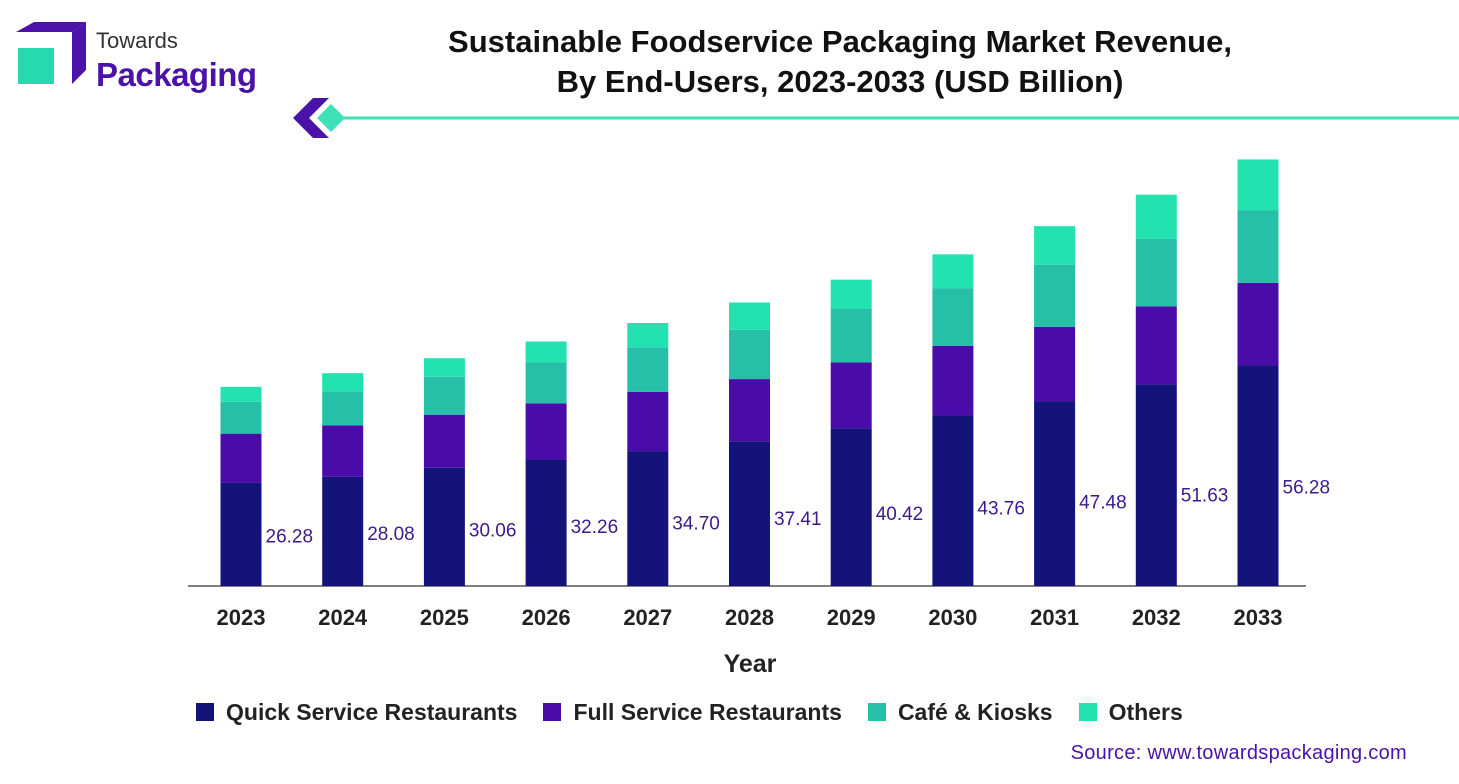 This screenshot has height=784, width=1459. I want to click on x-tick-label-2026: 2026, so click(546, 617).